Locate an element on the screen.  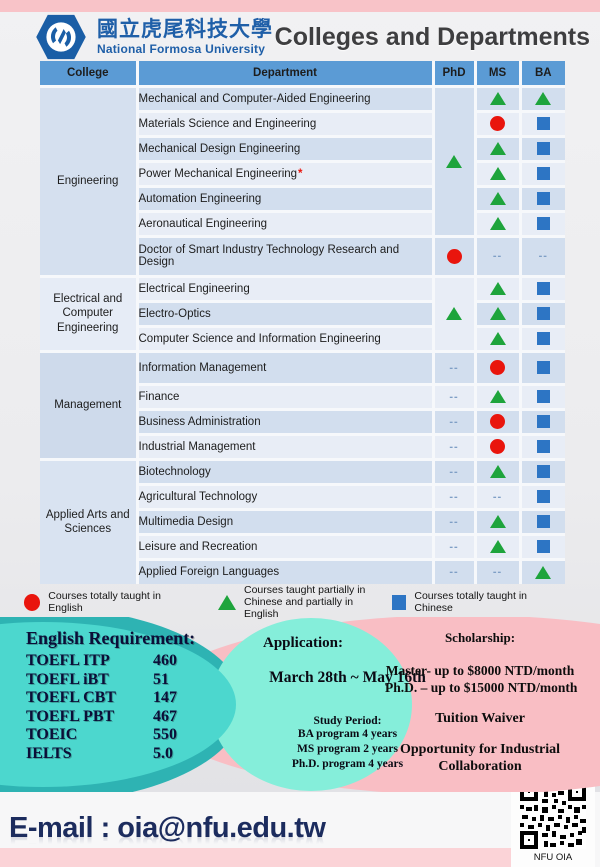
col-header-phd: PhD is located at coordinates (454, 73).